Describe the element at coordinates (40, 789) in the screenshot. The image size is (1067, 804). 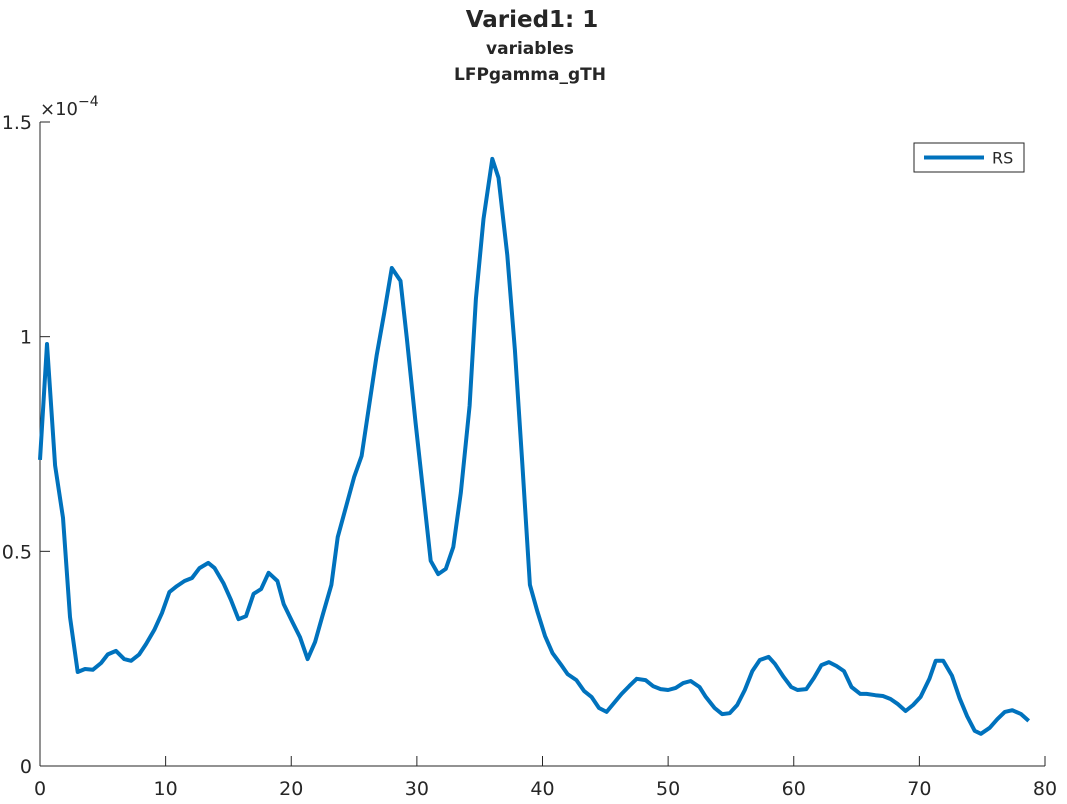
I see `x-tick-label: 0` at that location.